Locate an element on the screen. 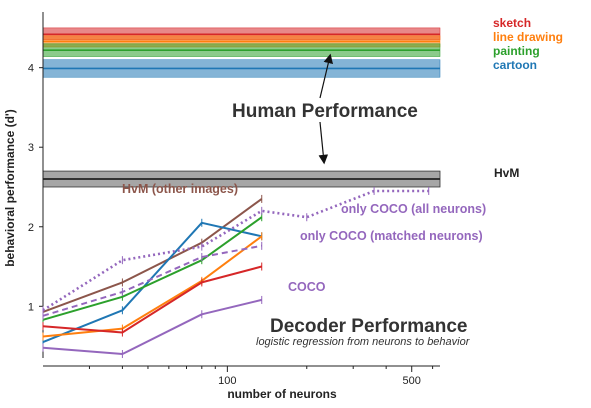  x-tick-label: 100 is located at coordinates (227, 381).